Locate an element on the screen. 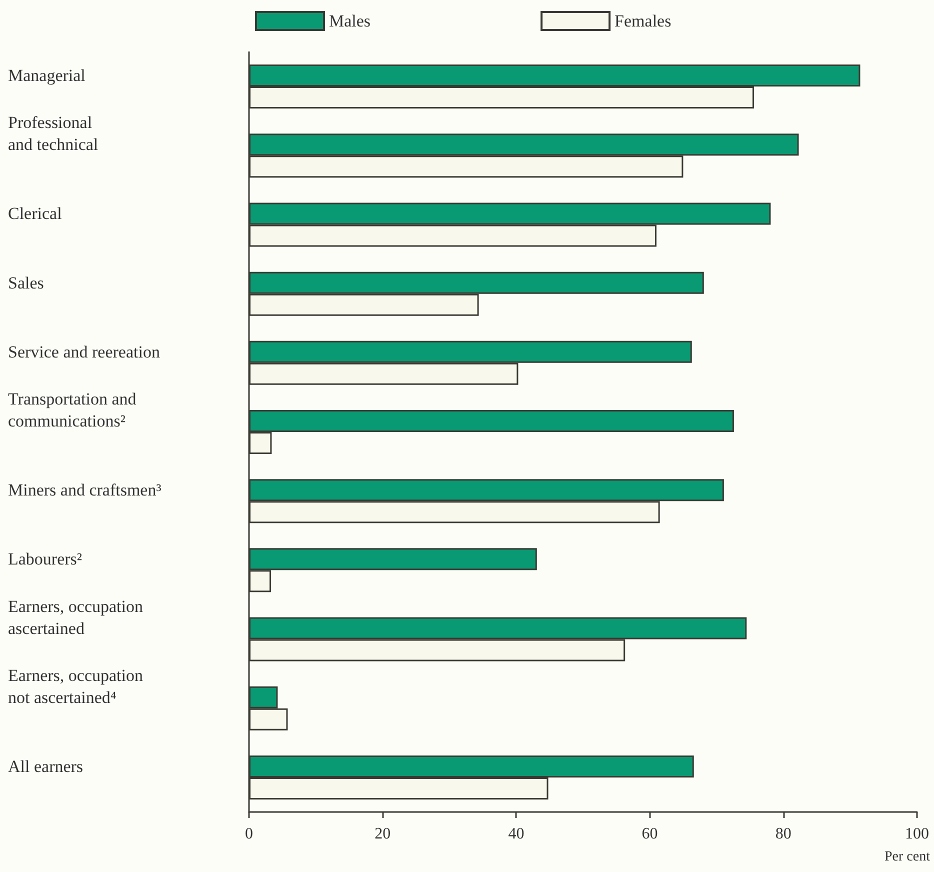  y-tick-label: Clerical is located at coordinates (35, 214).